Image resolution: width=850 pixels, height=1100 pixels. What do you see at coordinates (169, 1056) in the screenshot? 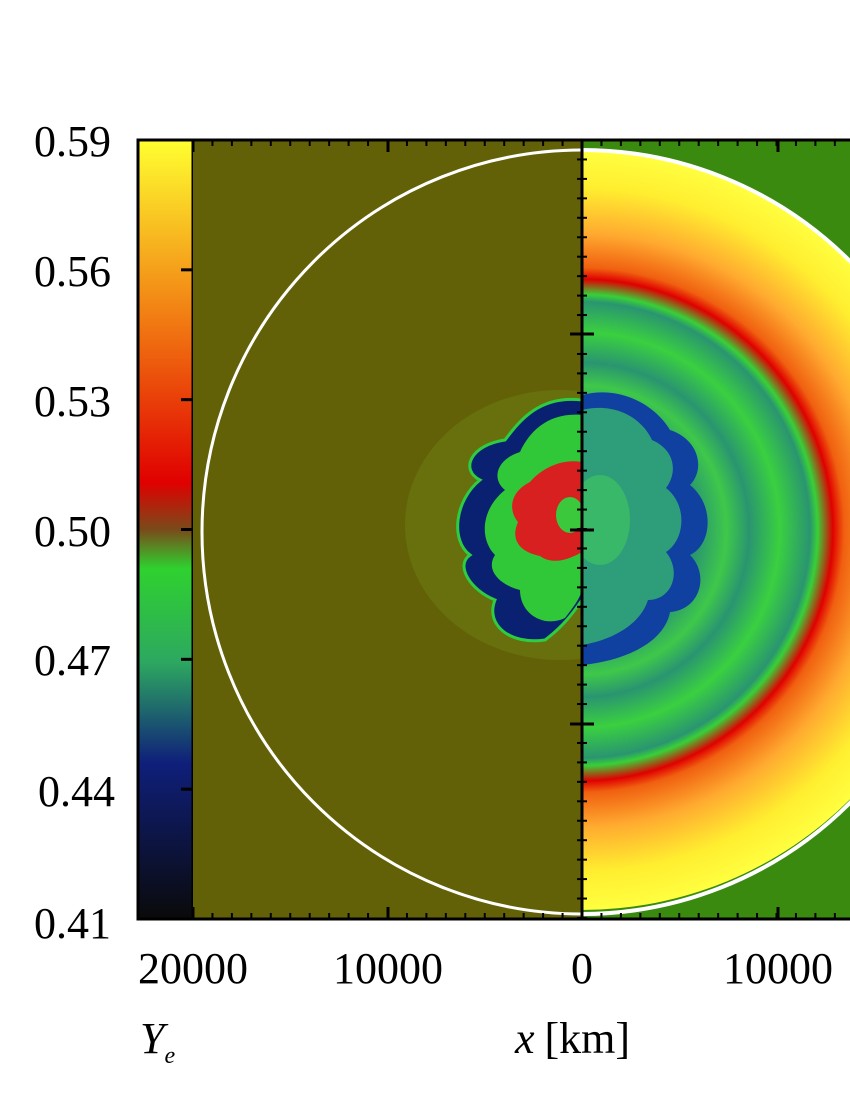
I see `colorbar-label-sub: e` at bounding box center [169, 1056].